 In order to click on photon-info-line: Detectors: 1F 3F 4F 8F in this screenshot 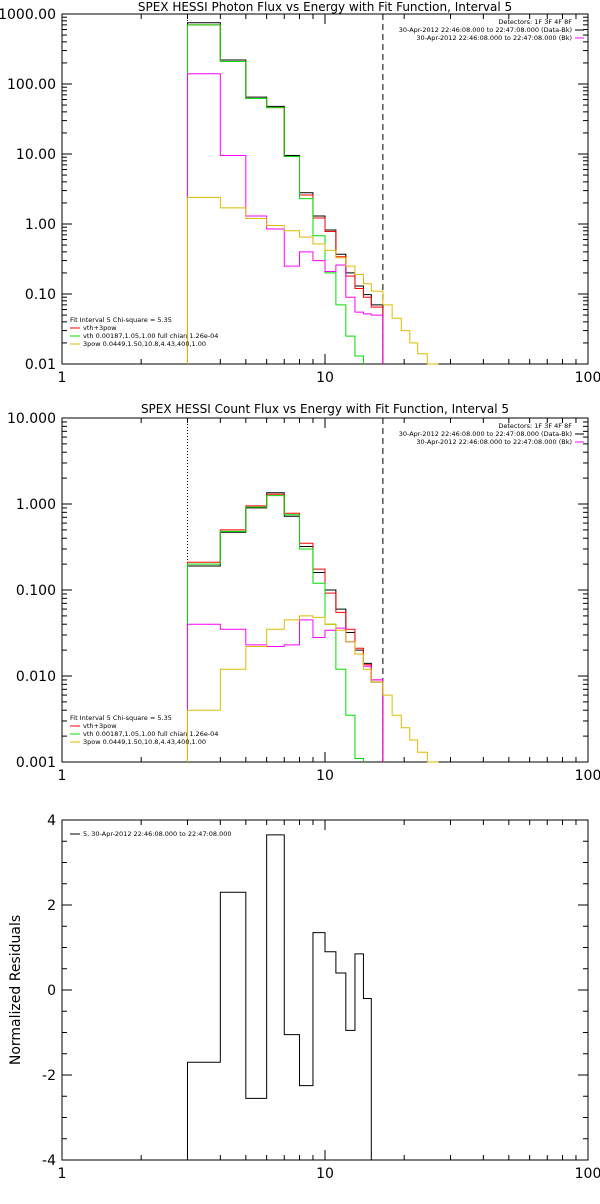, I will do `click(535, 22)`.